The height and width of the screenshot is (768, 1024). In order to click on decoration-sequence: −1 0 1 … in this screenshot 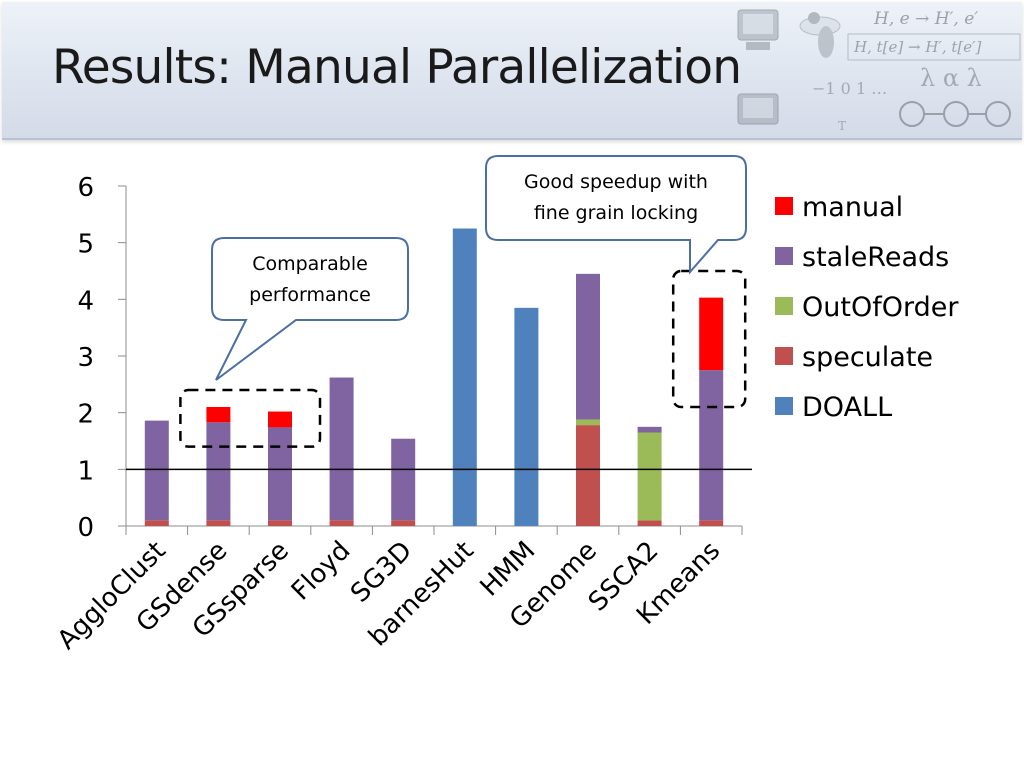, I will do `click(849, 88)`.